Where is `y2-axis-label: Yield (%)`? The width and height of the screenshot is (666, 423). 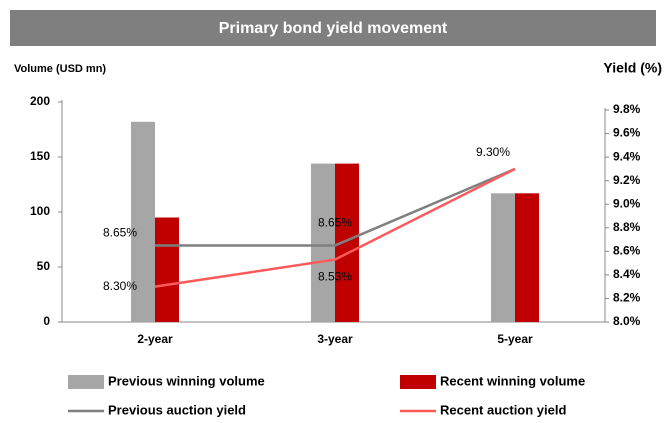
y2-axis-label: Yield (%) is located at coordinates (632, 68).